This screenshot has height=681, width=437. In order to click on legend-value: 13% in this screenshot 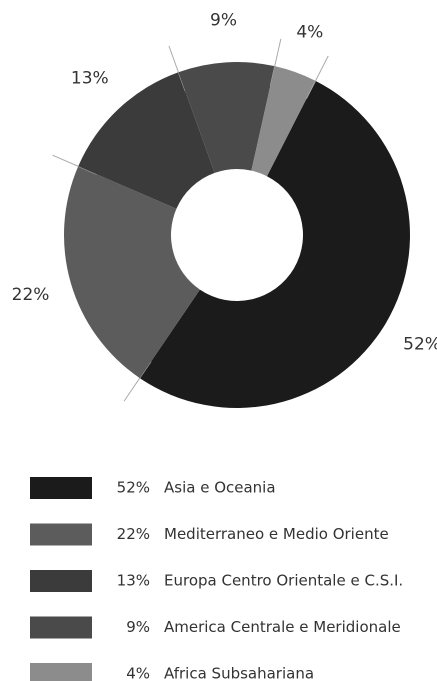, I will do `click(133, 581)`.